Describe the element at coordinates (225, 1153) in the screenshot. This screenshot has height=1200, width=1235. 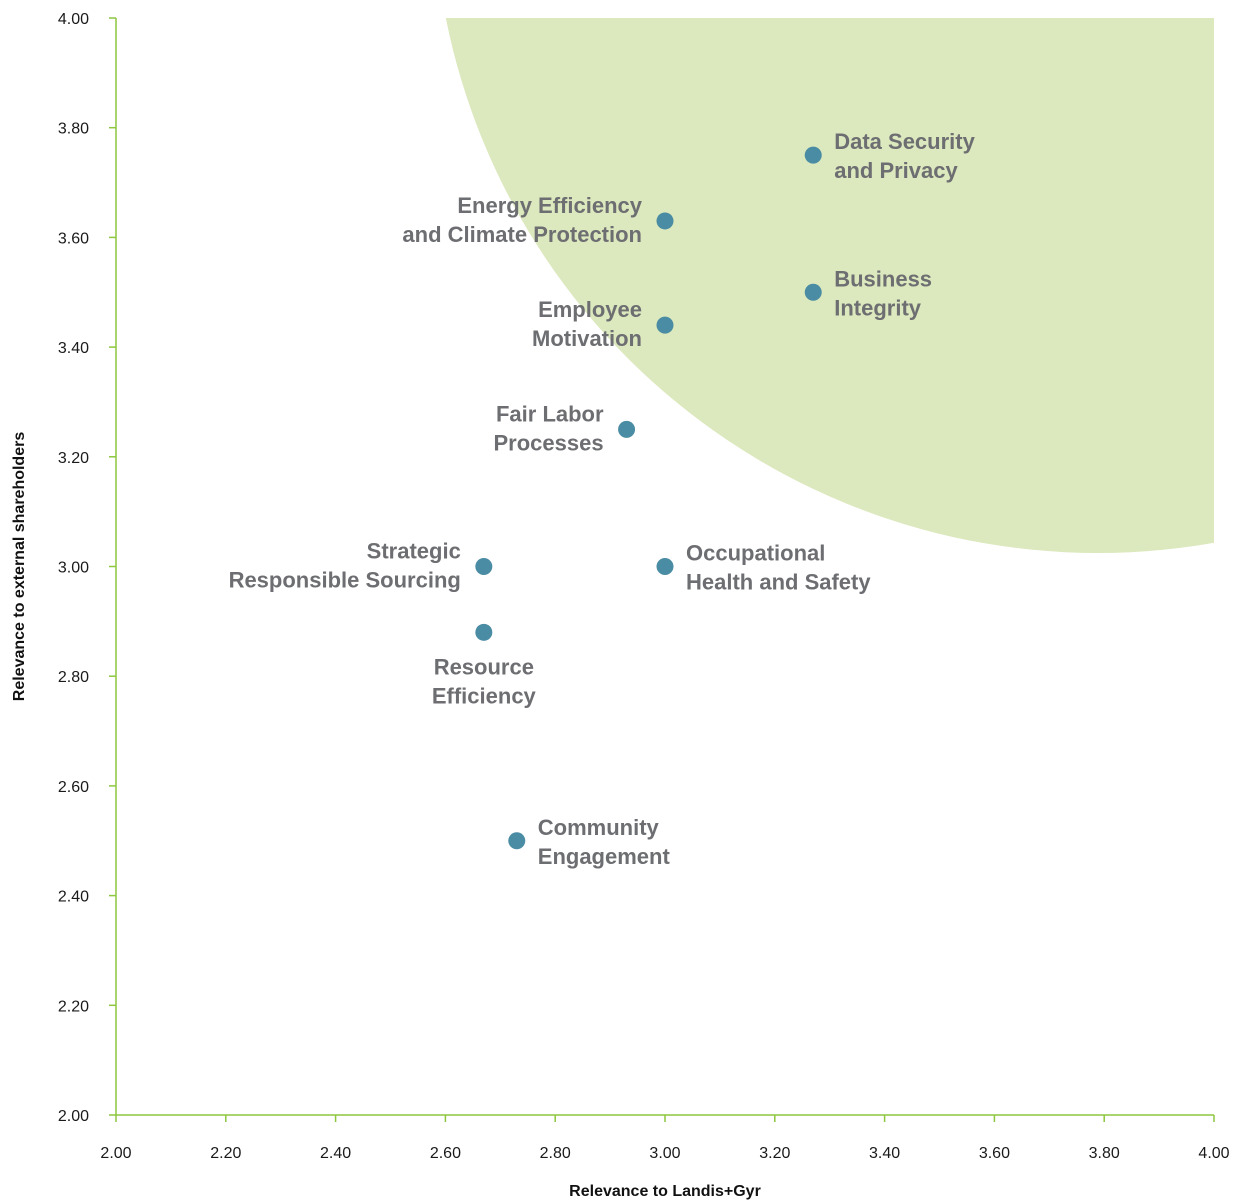
I see `x-tick-label: 2.20` at that location.